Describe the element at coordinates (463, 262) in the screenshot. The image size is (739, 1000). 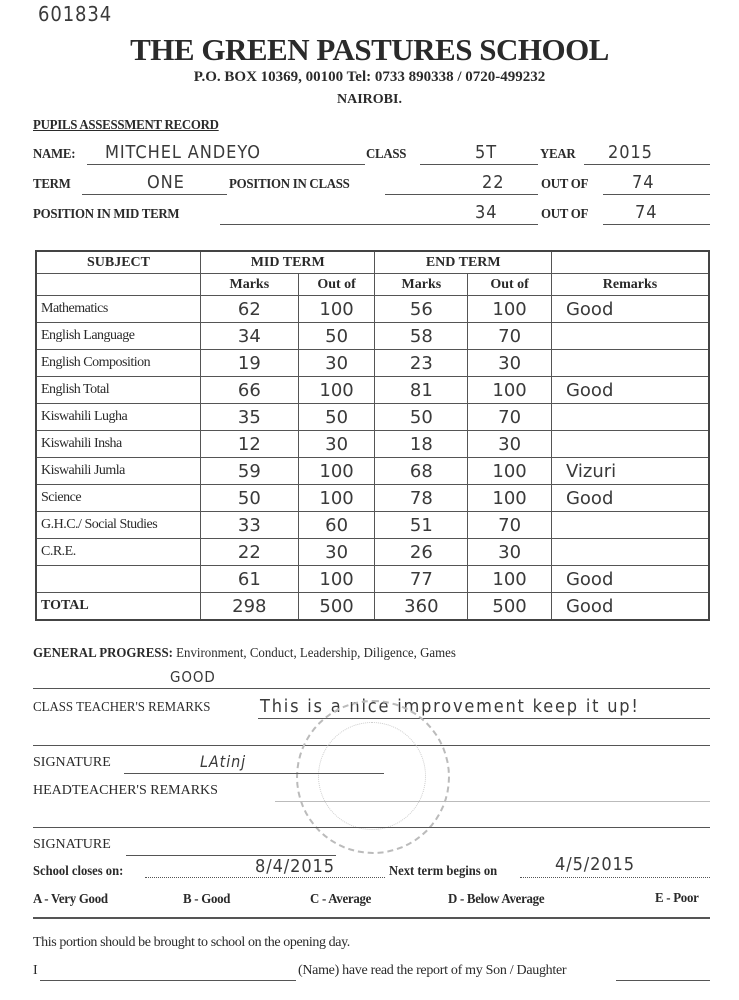
I see `header-end-term: END TERM` at that location.